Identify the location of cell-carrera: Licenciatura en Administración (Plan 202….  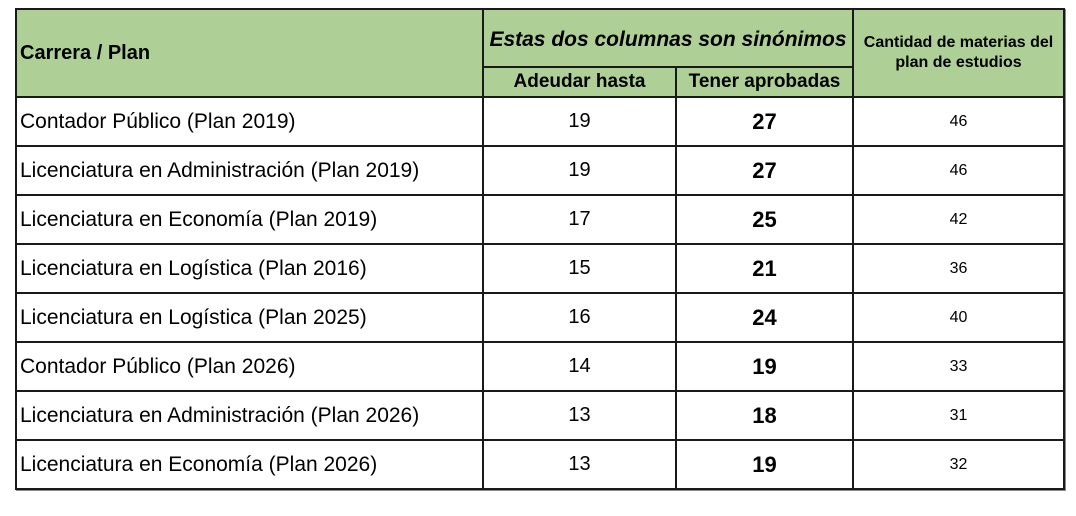
(249, 415).